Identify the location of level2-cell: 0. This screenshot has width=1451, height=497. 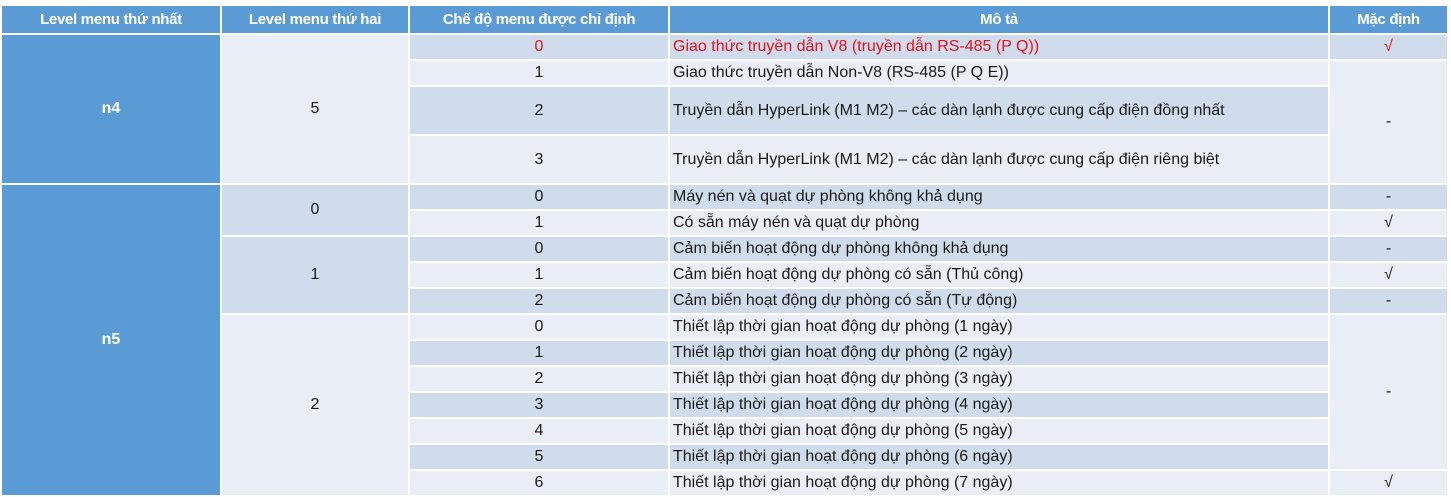
(315, 210).